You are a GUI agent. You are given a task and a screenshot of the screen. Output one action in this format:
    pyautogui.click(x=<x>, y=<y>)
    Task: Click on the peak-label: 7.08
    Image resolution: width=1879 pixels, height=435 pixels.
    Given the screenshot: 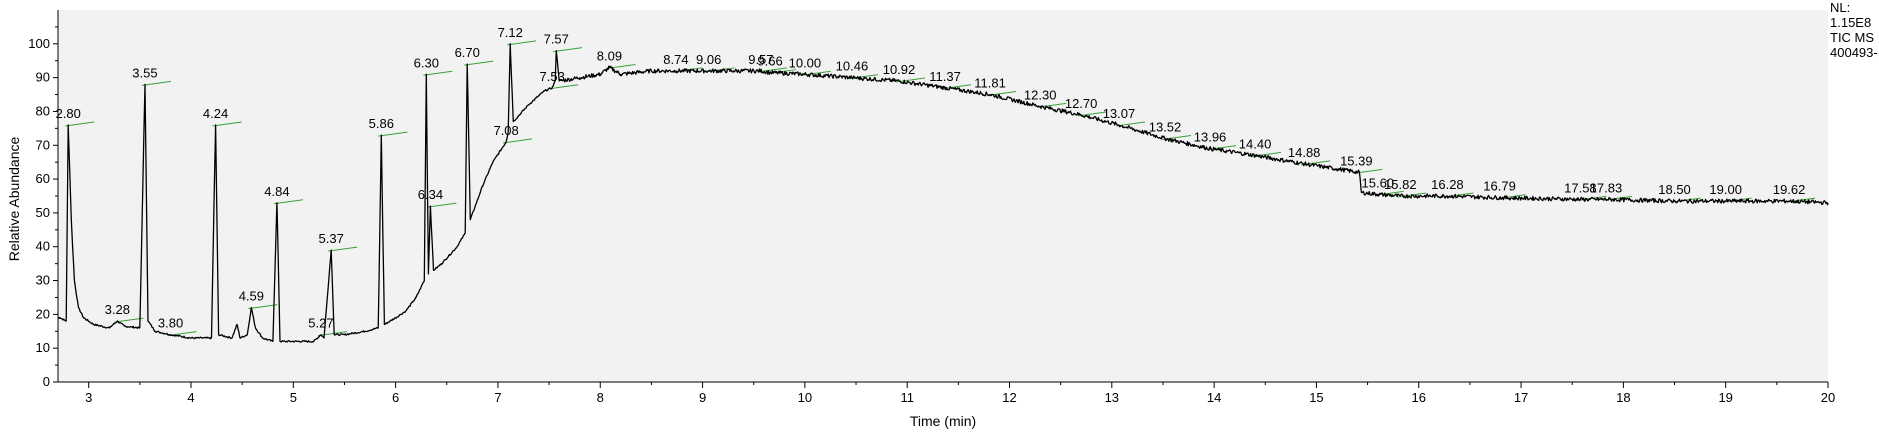 What is the action you would take?
    pyautogui.click(x=505, y=130)
    